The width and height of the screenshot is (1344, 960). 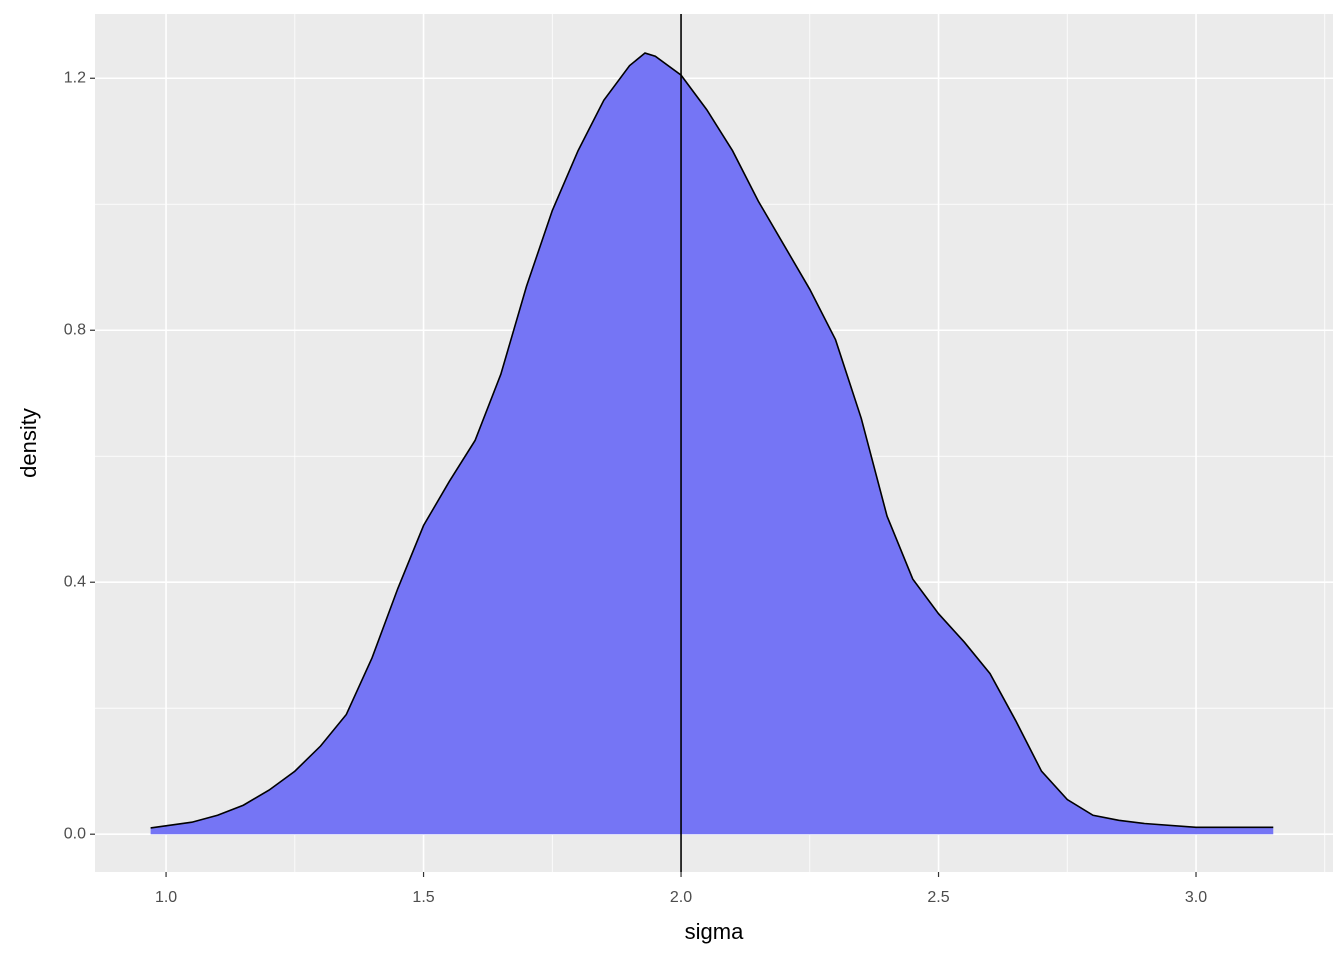 What do you see at coordinates (938, 897) in the screenshot?
I see `x-tick-label: 2.5` at bounding box center [938, 897].